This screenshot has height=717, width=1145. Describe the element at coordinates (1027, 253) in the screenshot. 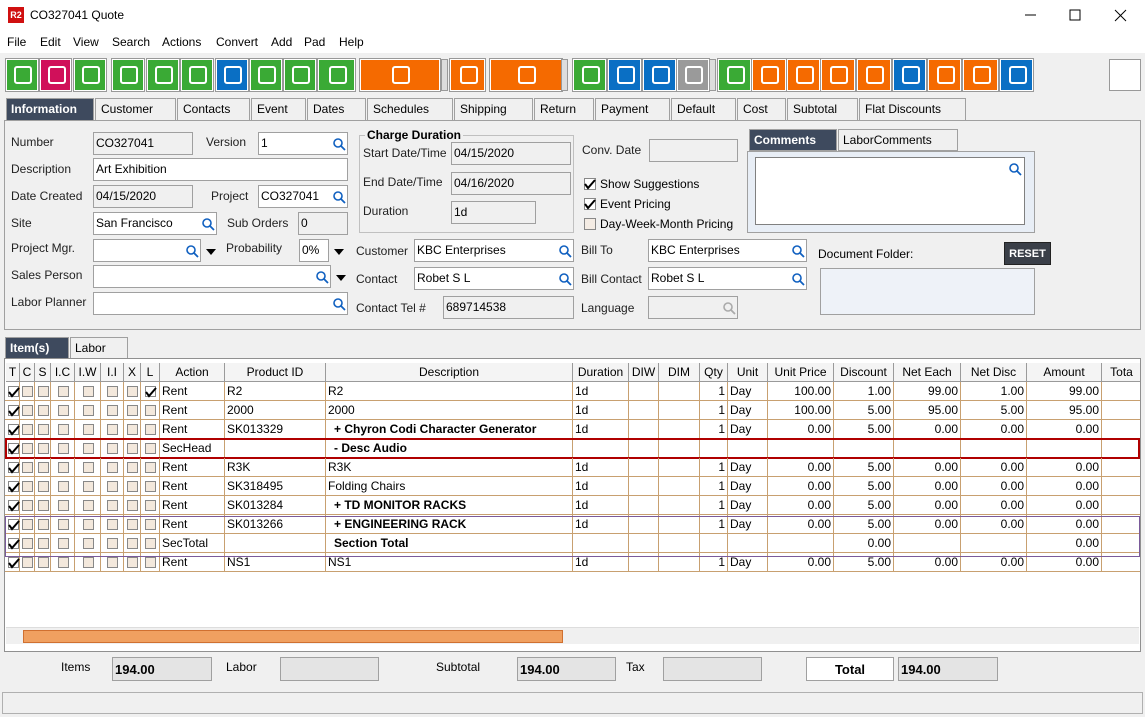

I see `reset-button: RESET` at that location.